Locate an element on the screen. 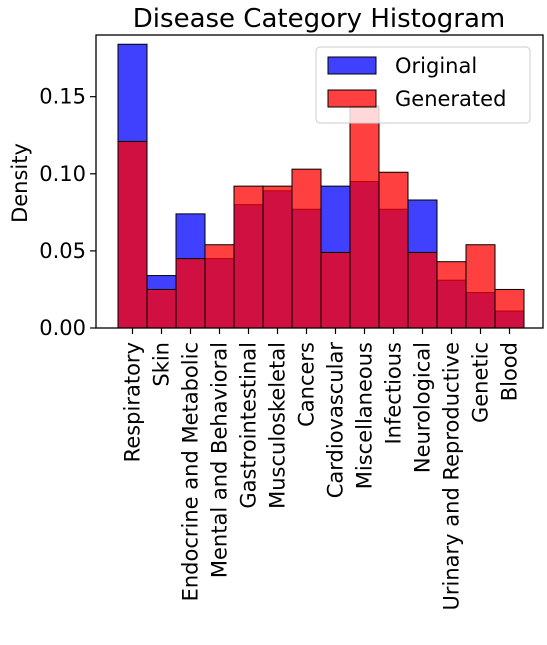 This screenshot has width=547, height=645. x-tick-label: Musculoskeletal is located at coordinates (278, 425).